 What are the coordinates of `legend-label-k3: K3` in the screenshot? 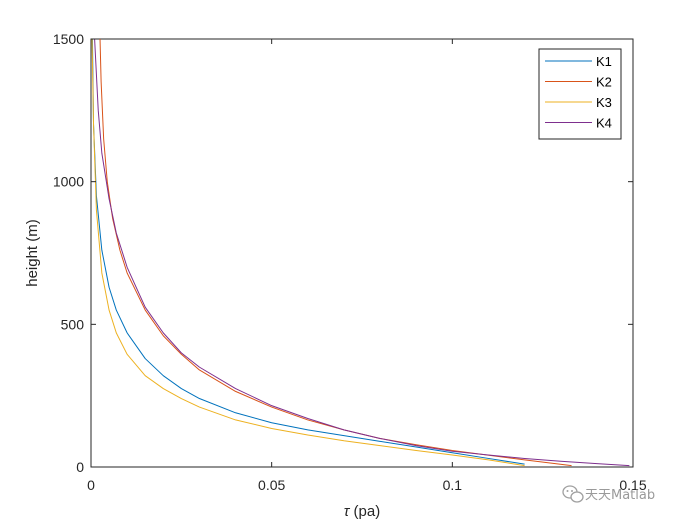 It's located at (604, 102).